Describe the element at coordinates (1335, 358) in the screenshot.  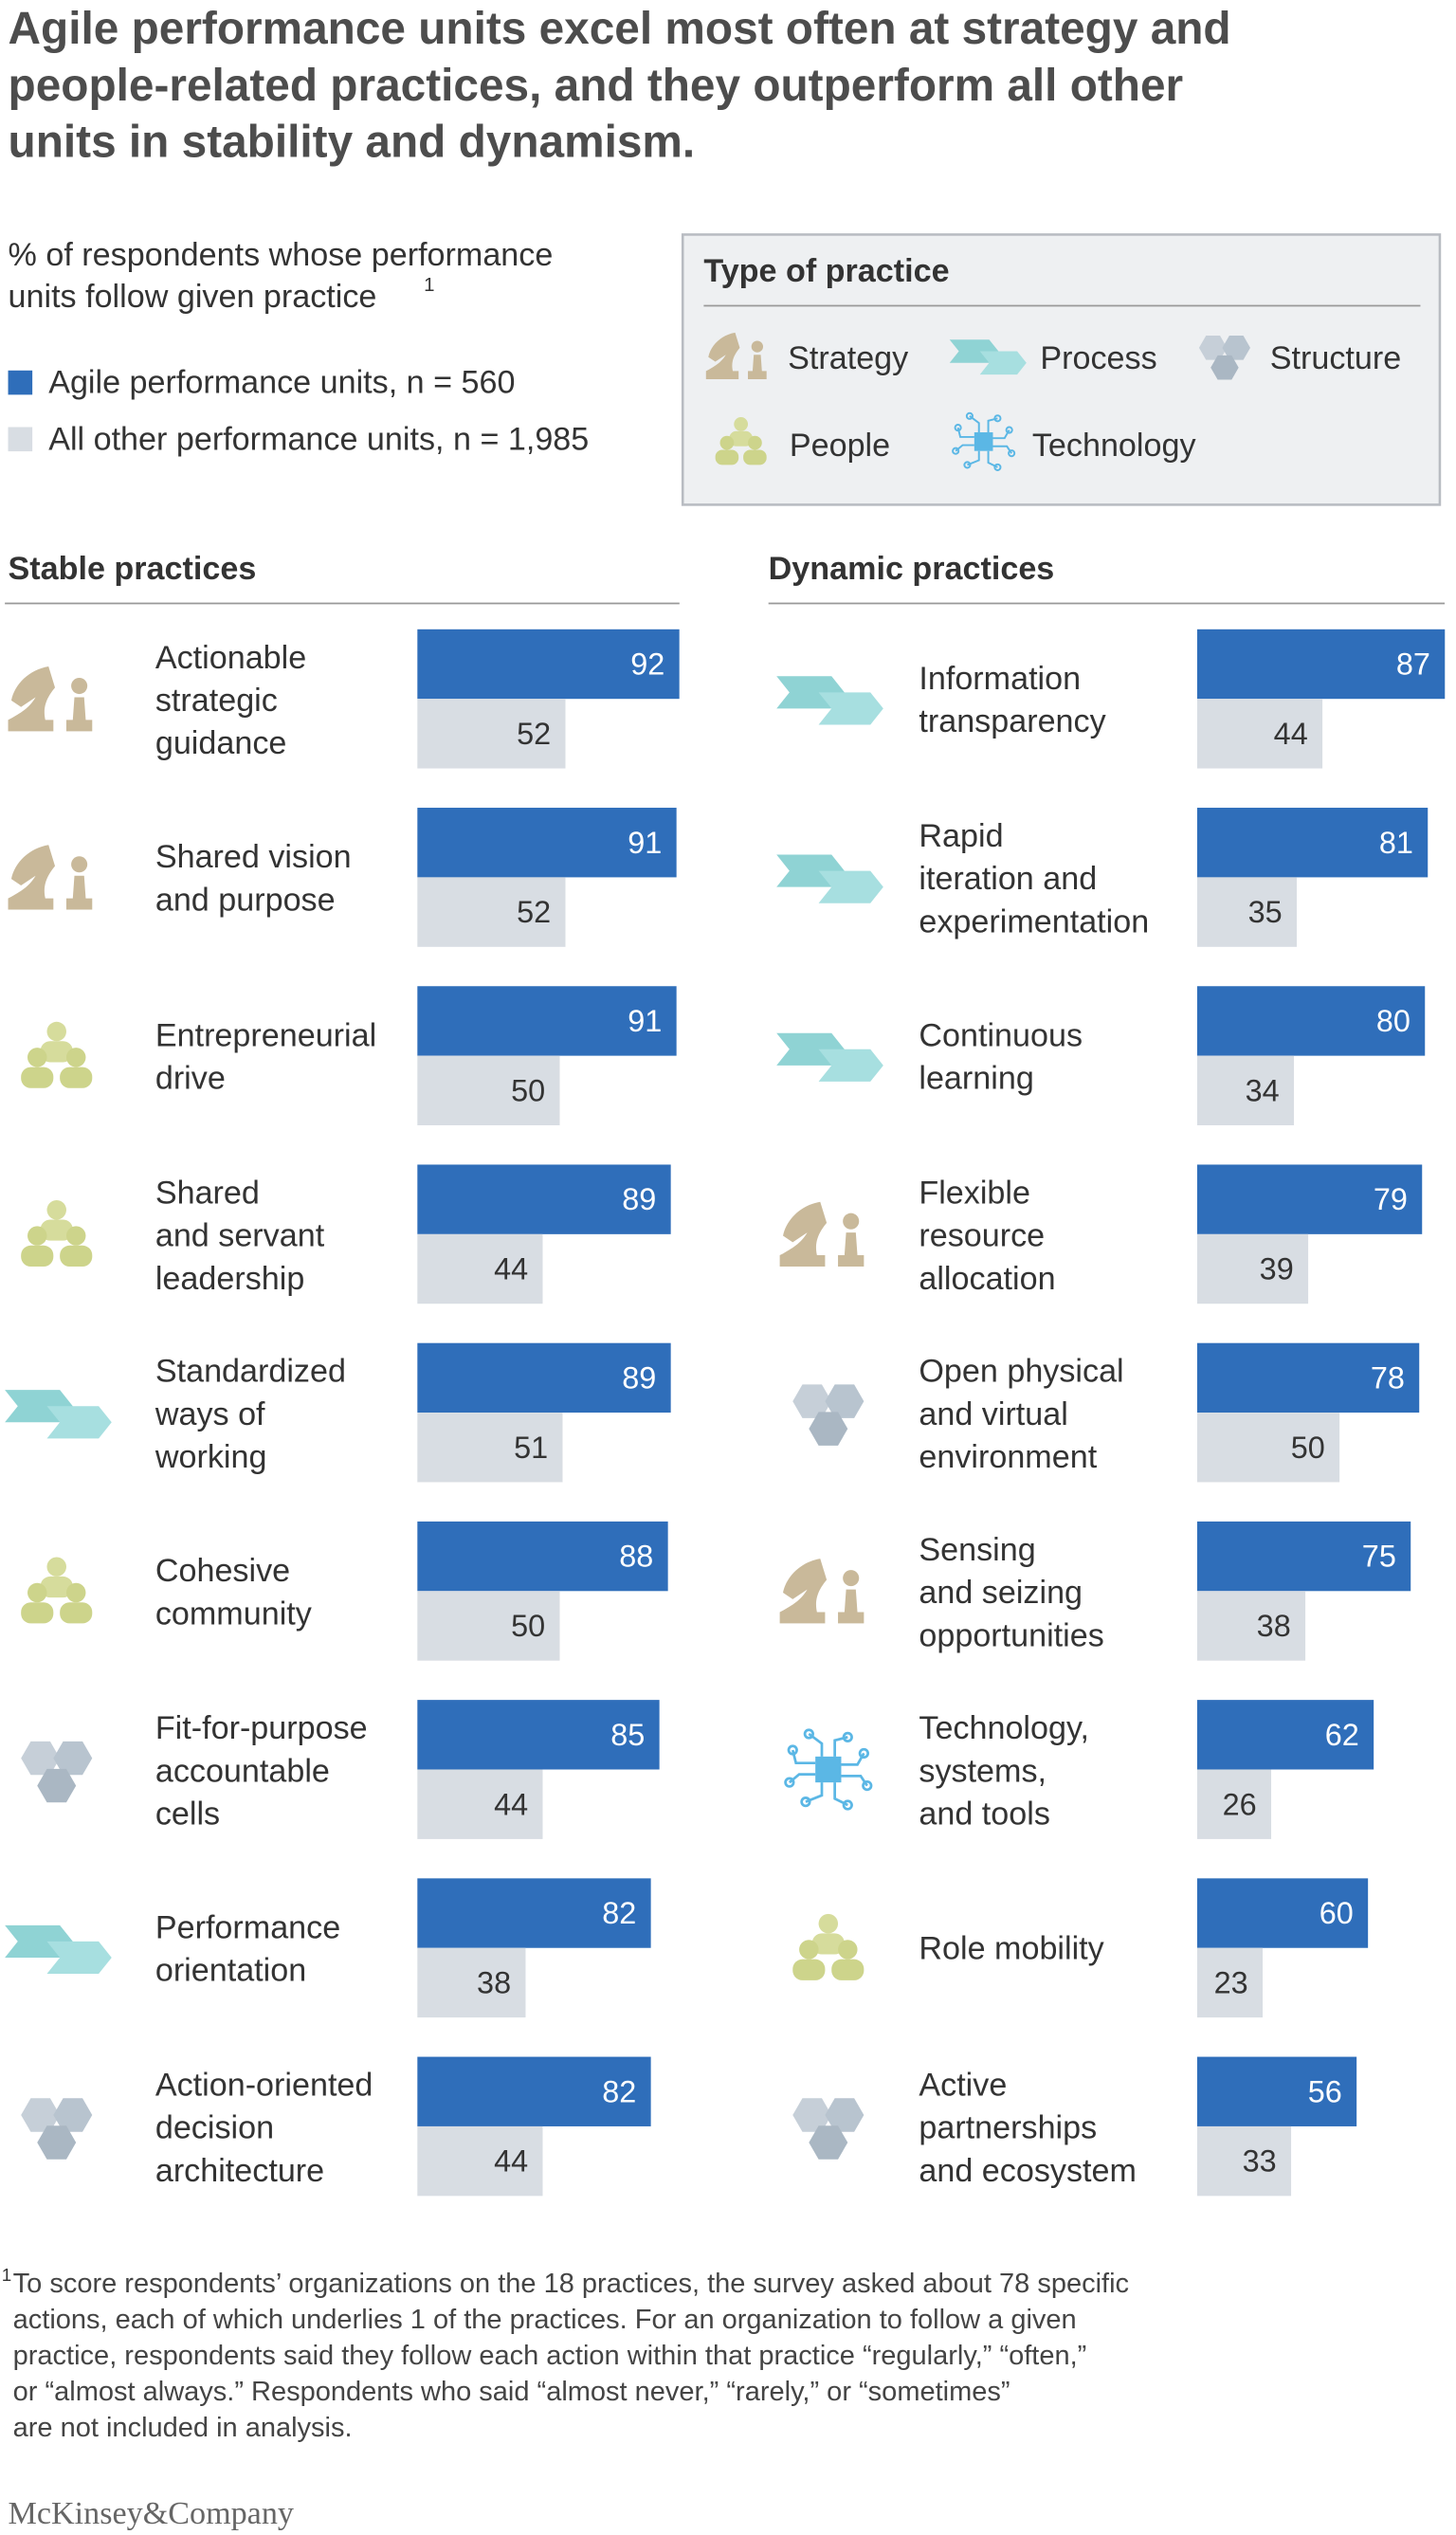
I see `type-label: Structure` at that location.